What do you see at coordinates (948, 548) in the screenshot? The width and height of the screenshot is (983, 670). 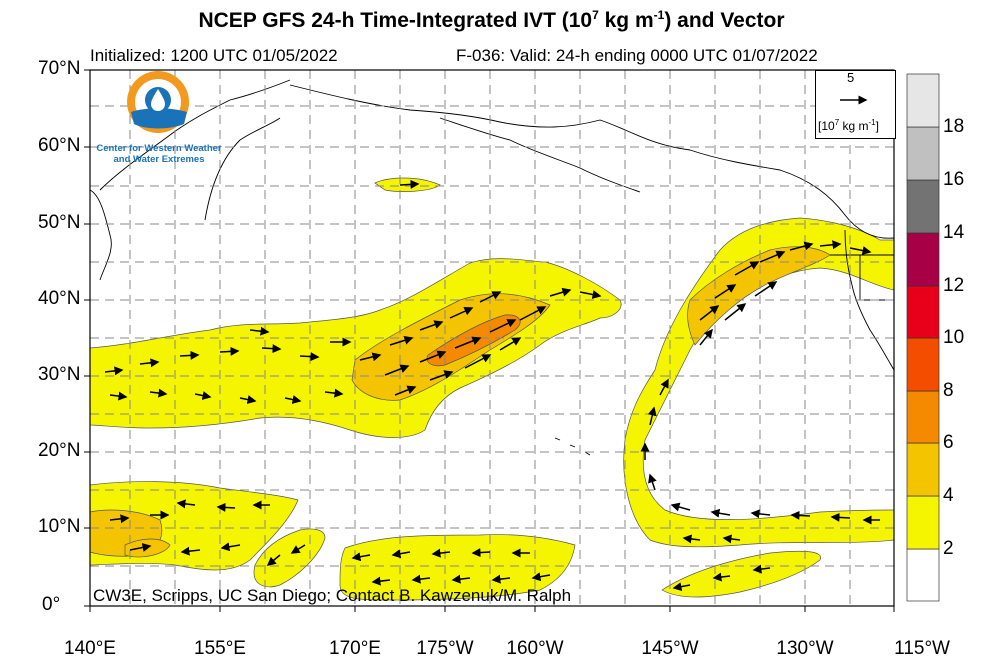 I see `colorbar-label-2: 2` at bounding box center [948, 548].